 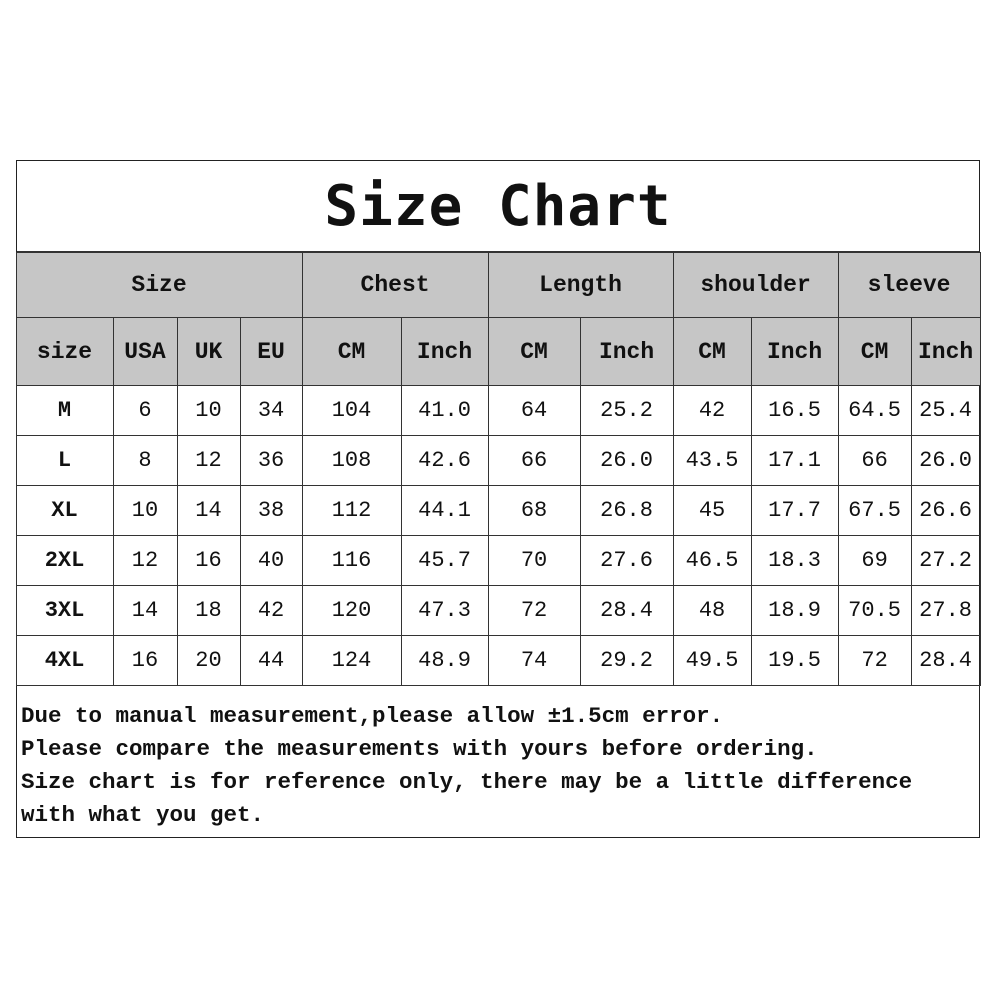 What do you see at coordinates (159, 285) in the screenshot?
I see `header-size: Size` at bounding box center [159, 285].